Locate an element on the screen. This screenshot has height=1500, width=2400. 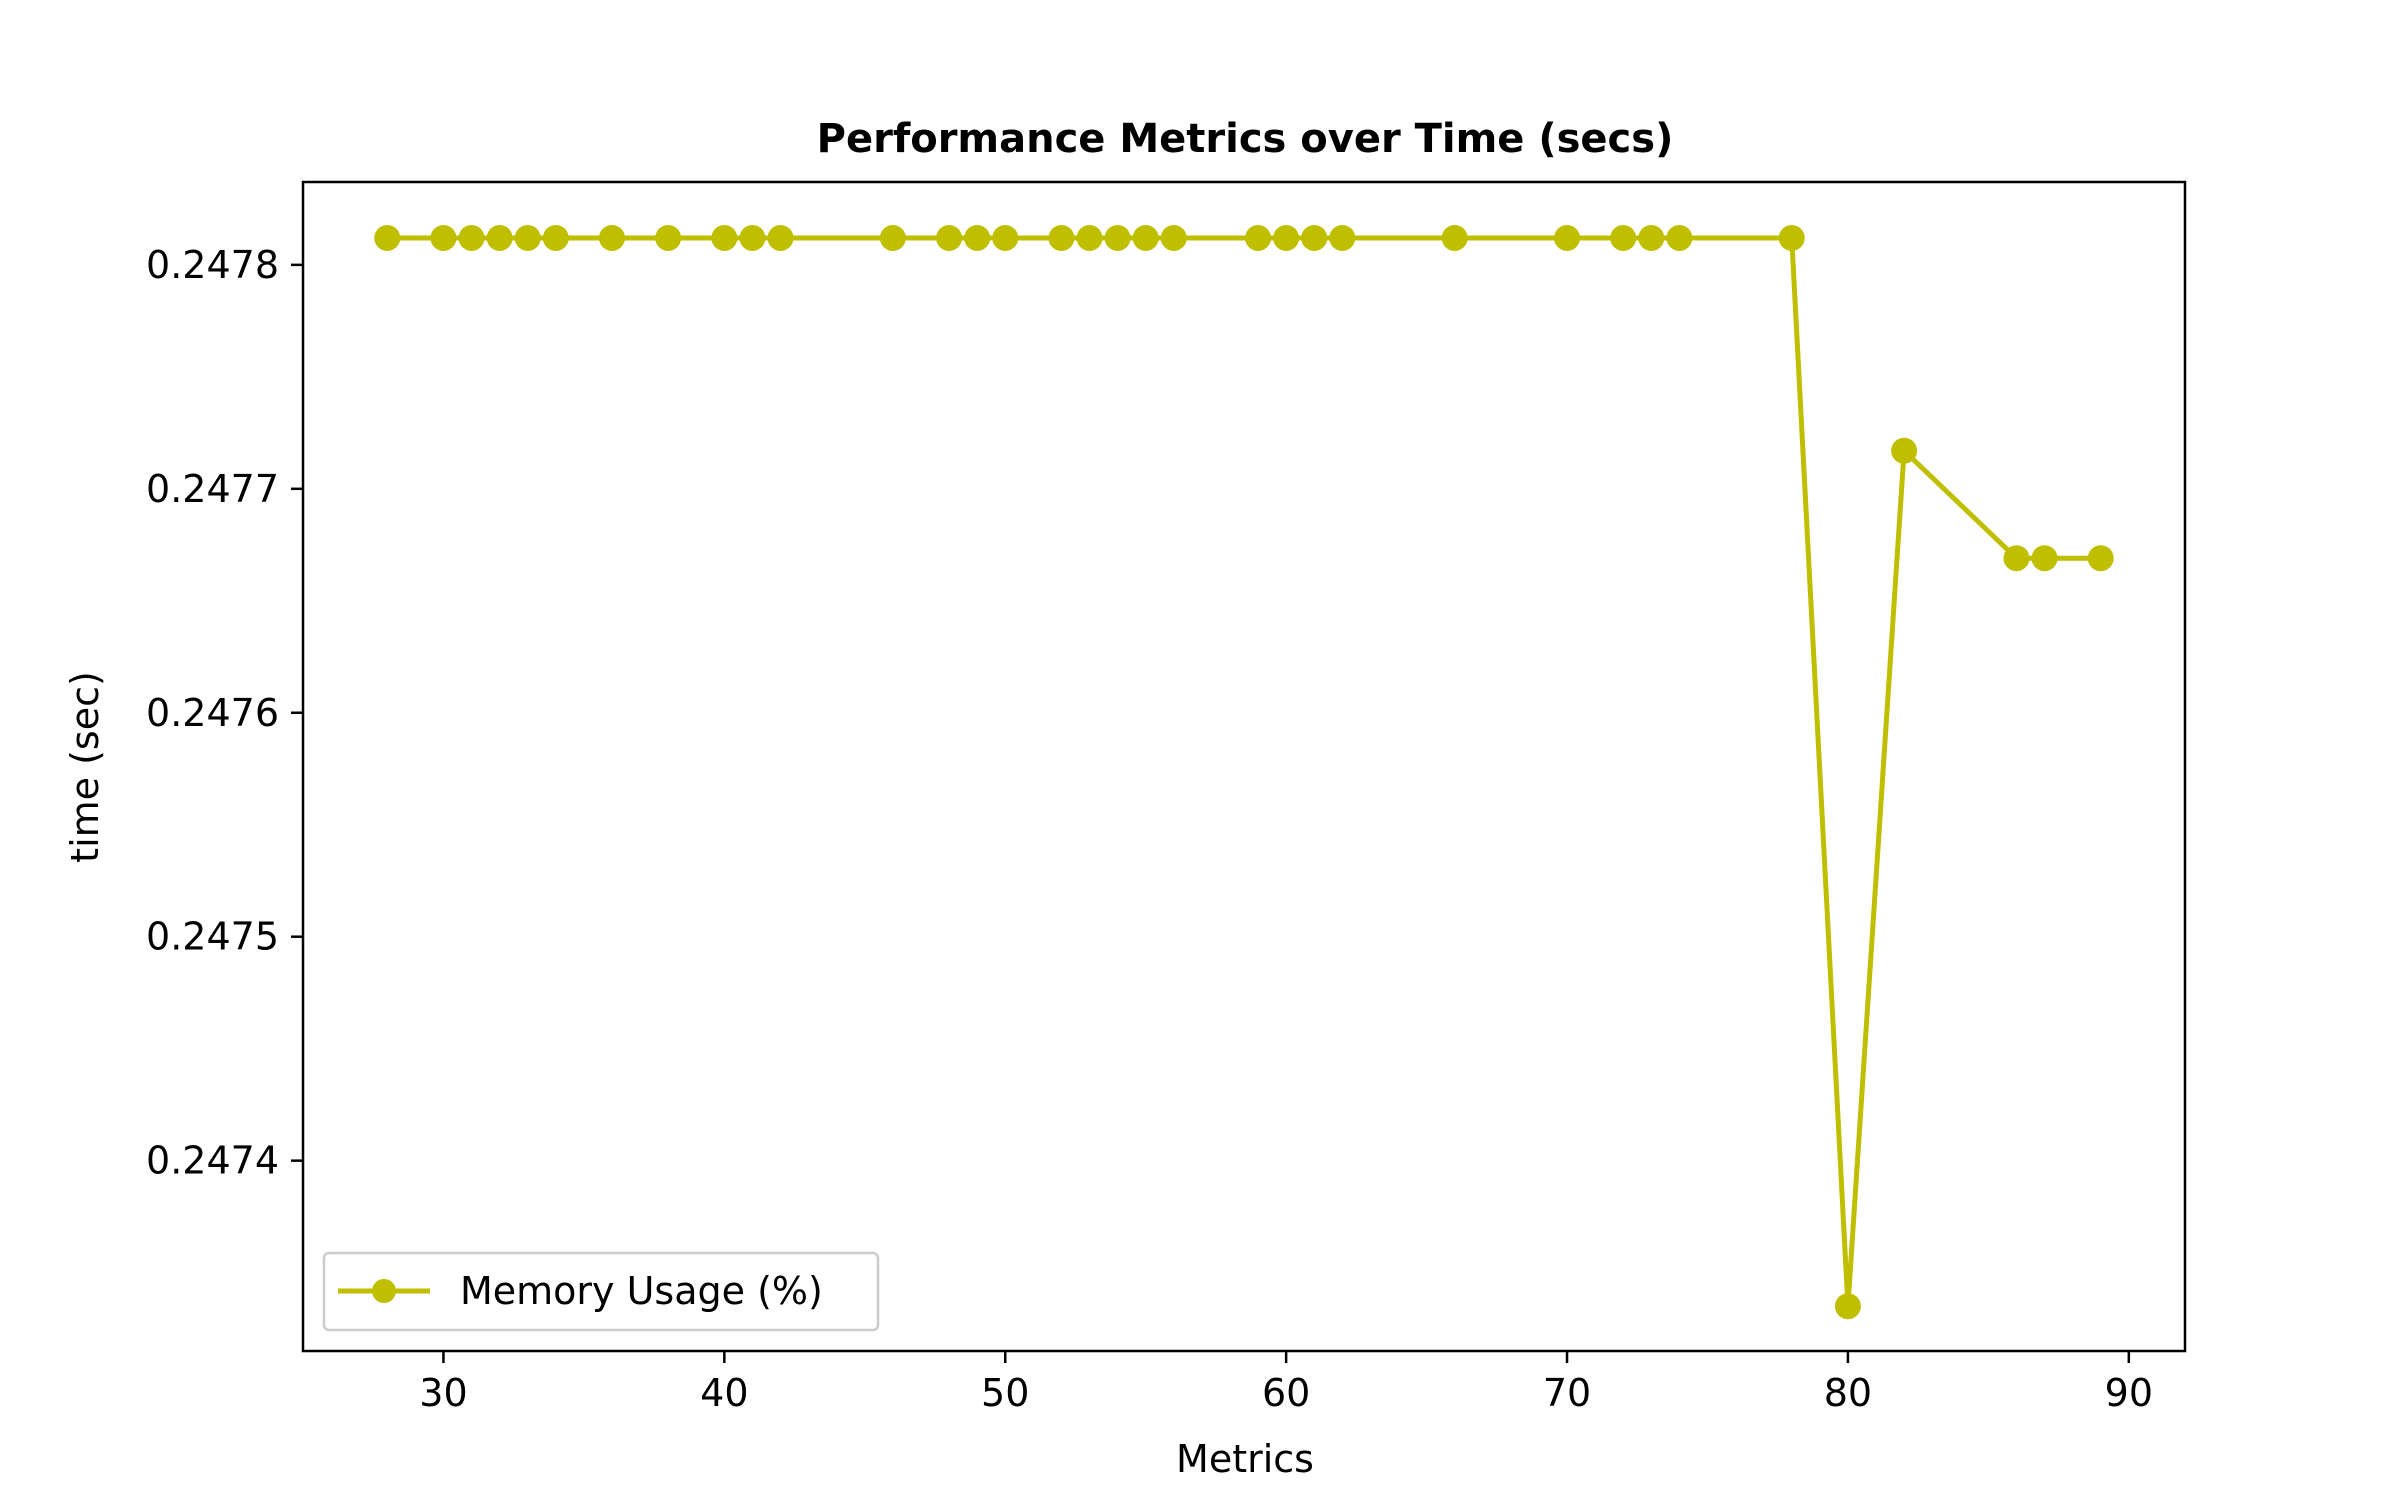
x-tick-label: 30 is located at coordinates (443, 1393).